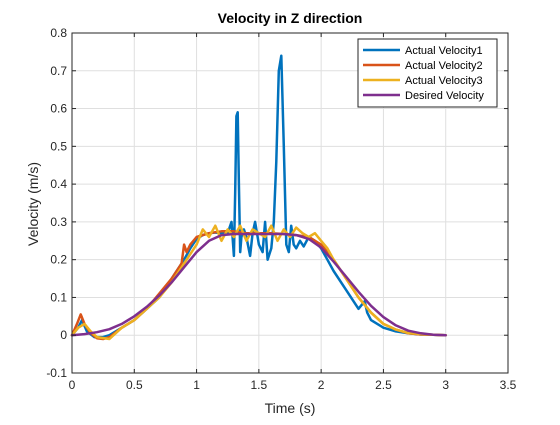 The height and width of the screenshot is (425, 560). Describe the element at coordinates (444, 51) in the screenshot. I see `legend-label: Actual Velocity1` at that location.